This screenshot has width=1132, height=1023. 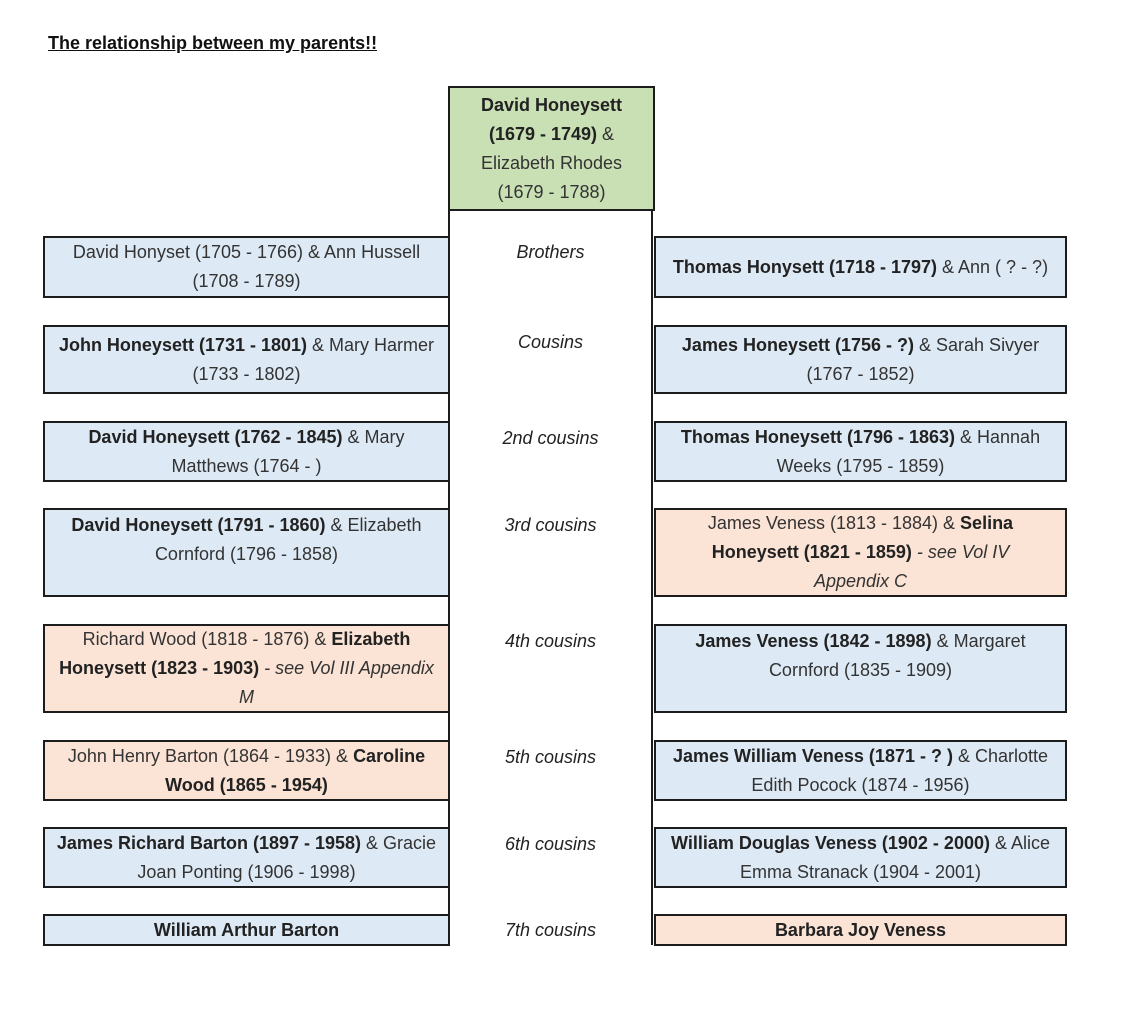 What do you see at coordinates (813, 641) in the screenshot?
I see `right-person-bold: James Veness (1842 - 1898)` at bounding box center [813, 641].